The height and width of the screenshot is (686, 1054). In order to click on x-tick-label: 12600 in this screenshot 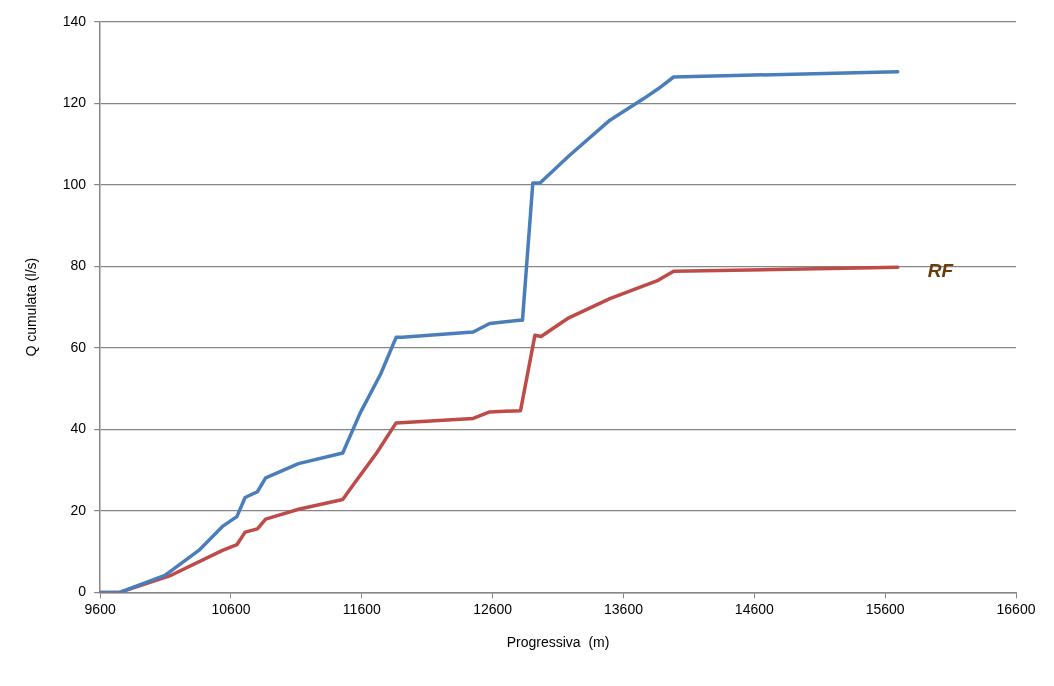, I will do `click(493, 608)`.